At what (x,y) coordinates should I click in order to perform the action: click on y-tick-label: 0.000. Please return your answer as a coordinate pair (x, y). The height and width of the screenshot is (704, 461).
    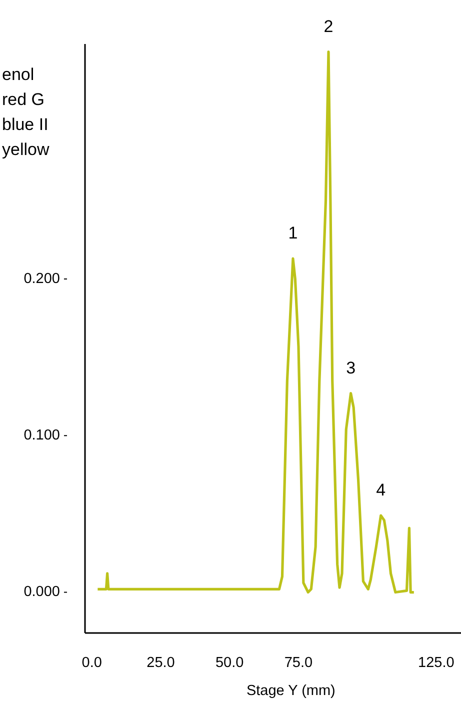
    Looking at the image, I should click on (42, 592).